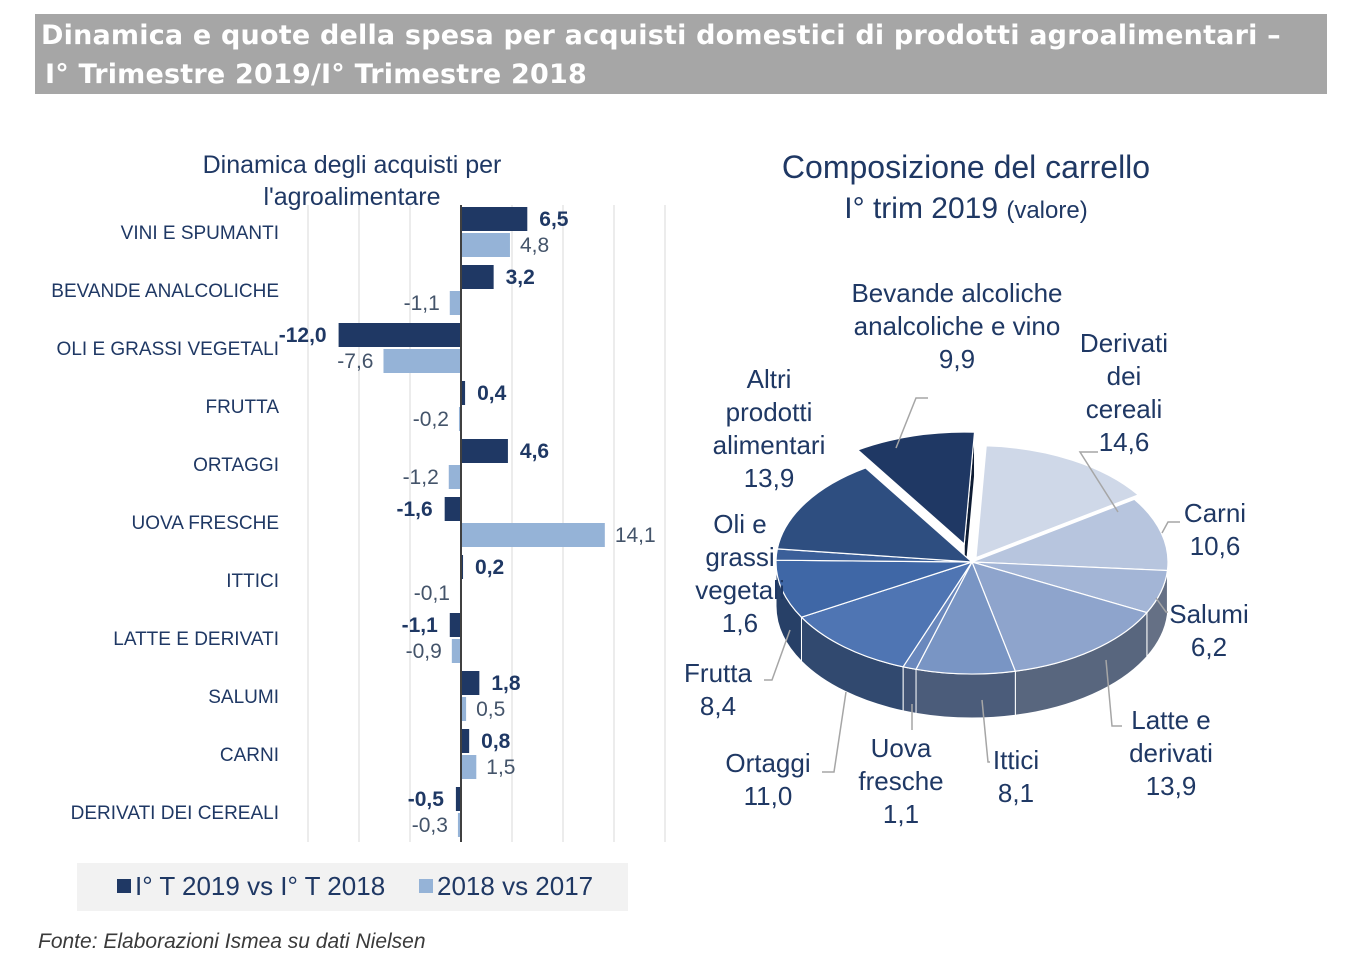 This screenshot has height=966, width=1345. I want to click on pie-value-label: 1,1, so click(901, 814).